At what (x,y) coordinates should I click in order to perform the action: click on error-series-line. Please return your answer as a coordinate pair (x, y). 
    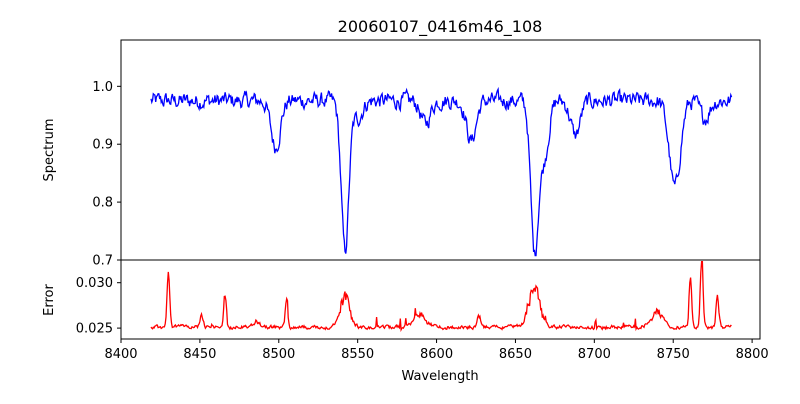
    Looking at the image, I should click on (441, 296).